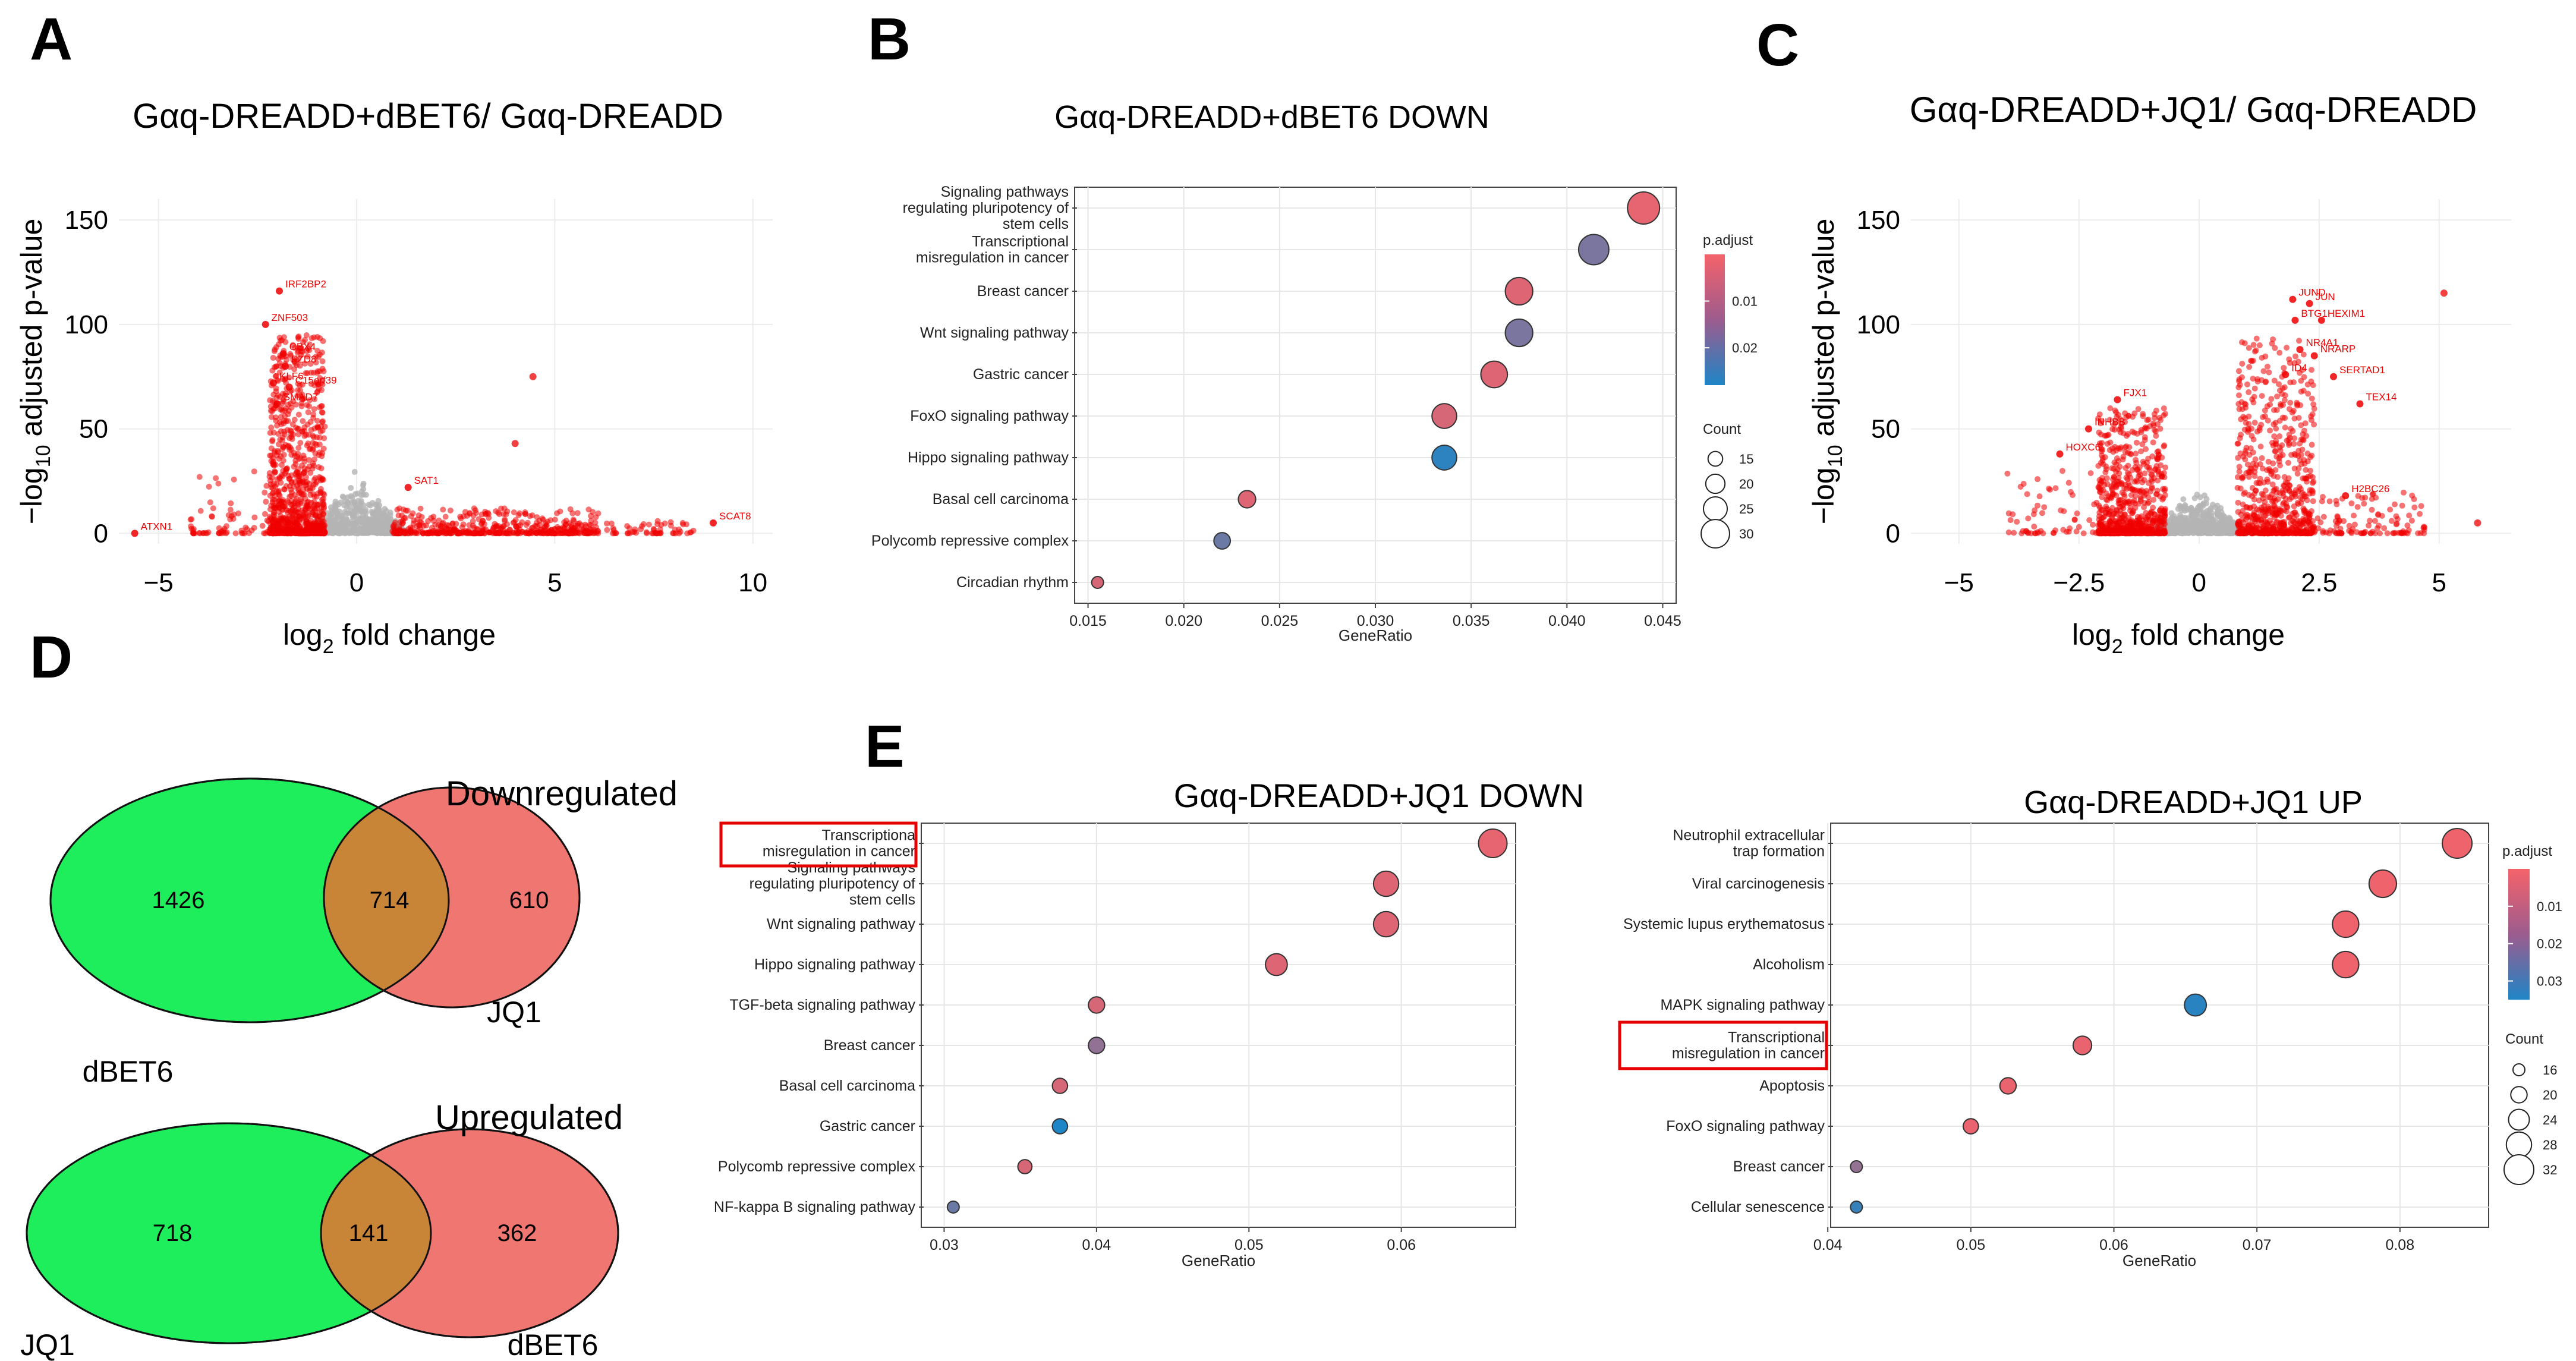 The width and height of the screenshot is (2576, 1361). I want to click on size-legend-label: 15, so click(1746, 460).